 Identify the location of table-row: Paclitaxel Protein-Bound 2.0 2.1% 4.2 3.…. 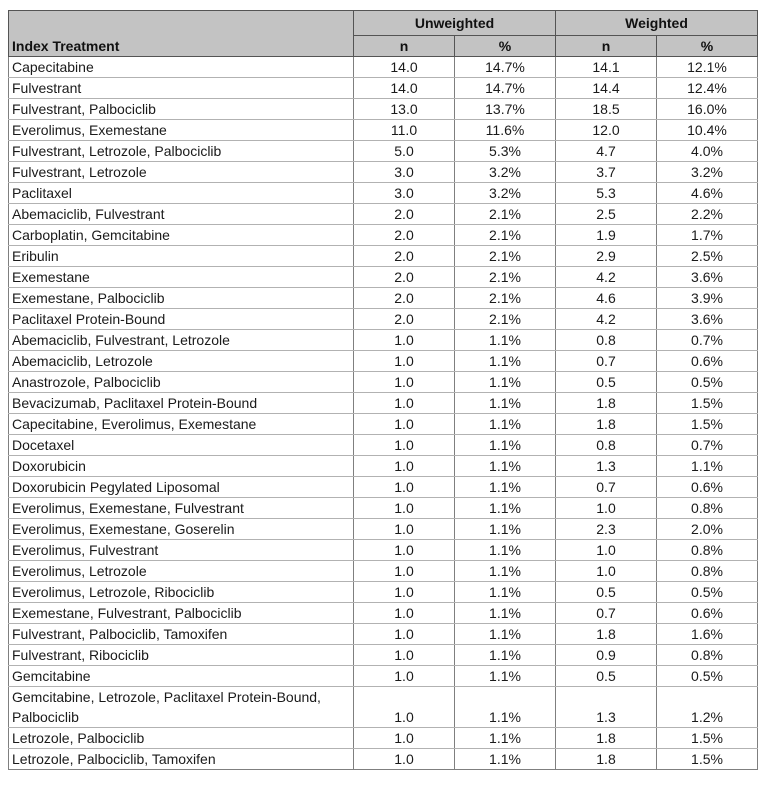
(383, 319).